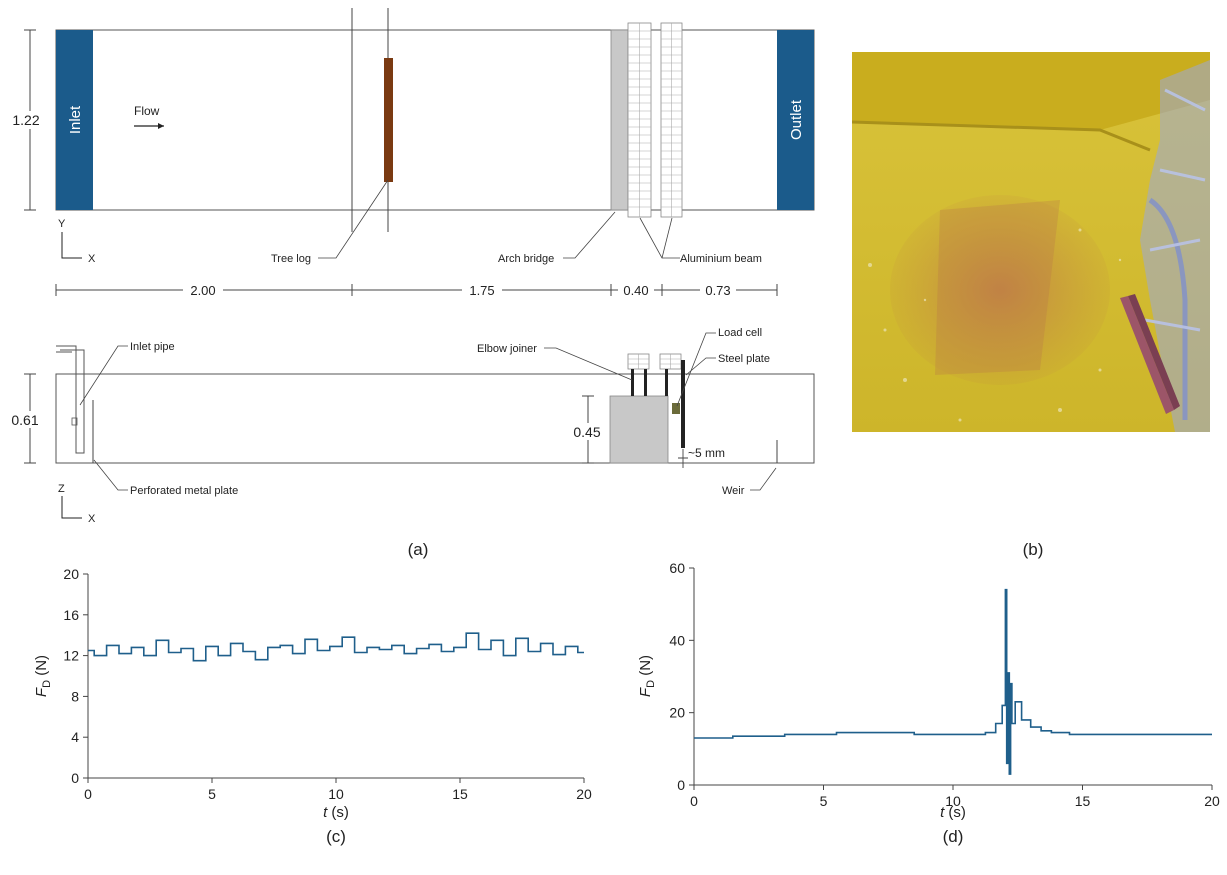  Describe the element at coordinates (418, 549) in the screenshot. I see `caption-a: (a)` at that location.